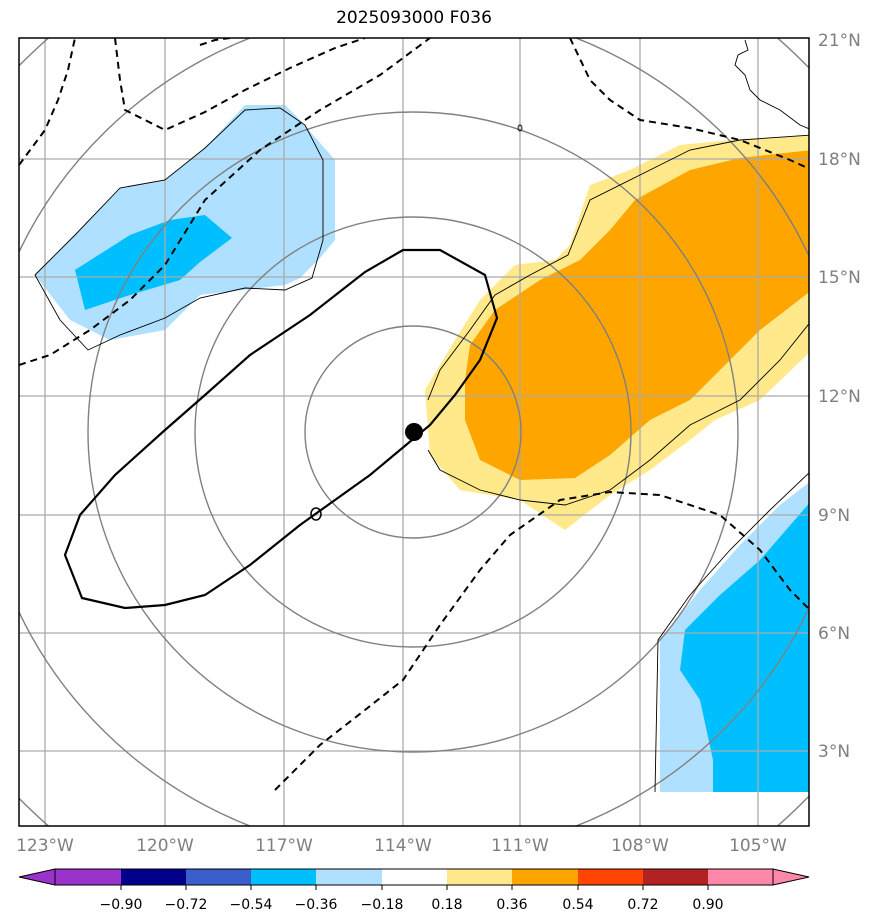  I want to click on lat-label: 6°N, so click(834, 634).